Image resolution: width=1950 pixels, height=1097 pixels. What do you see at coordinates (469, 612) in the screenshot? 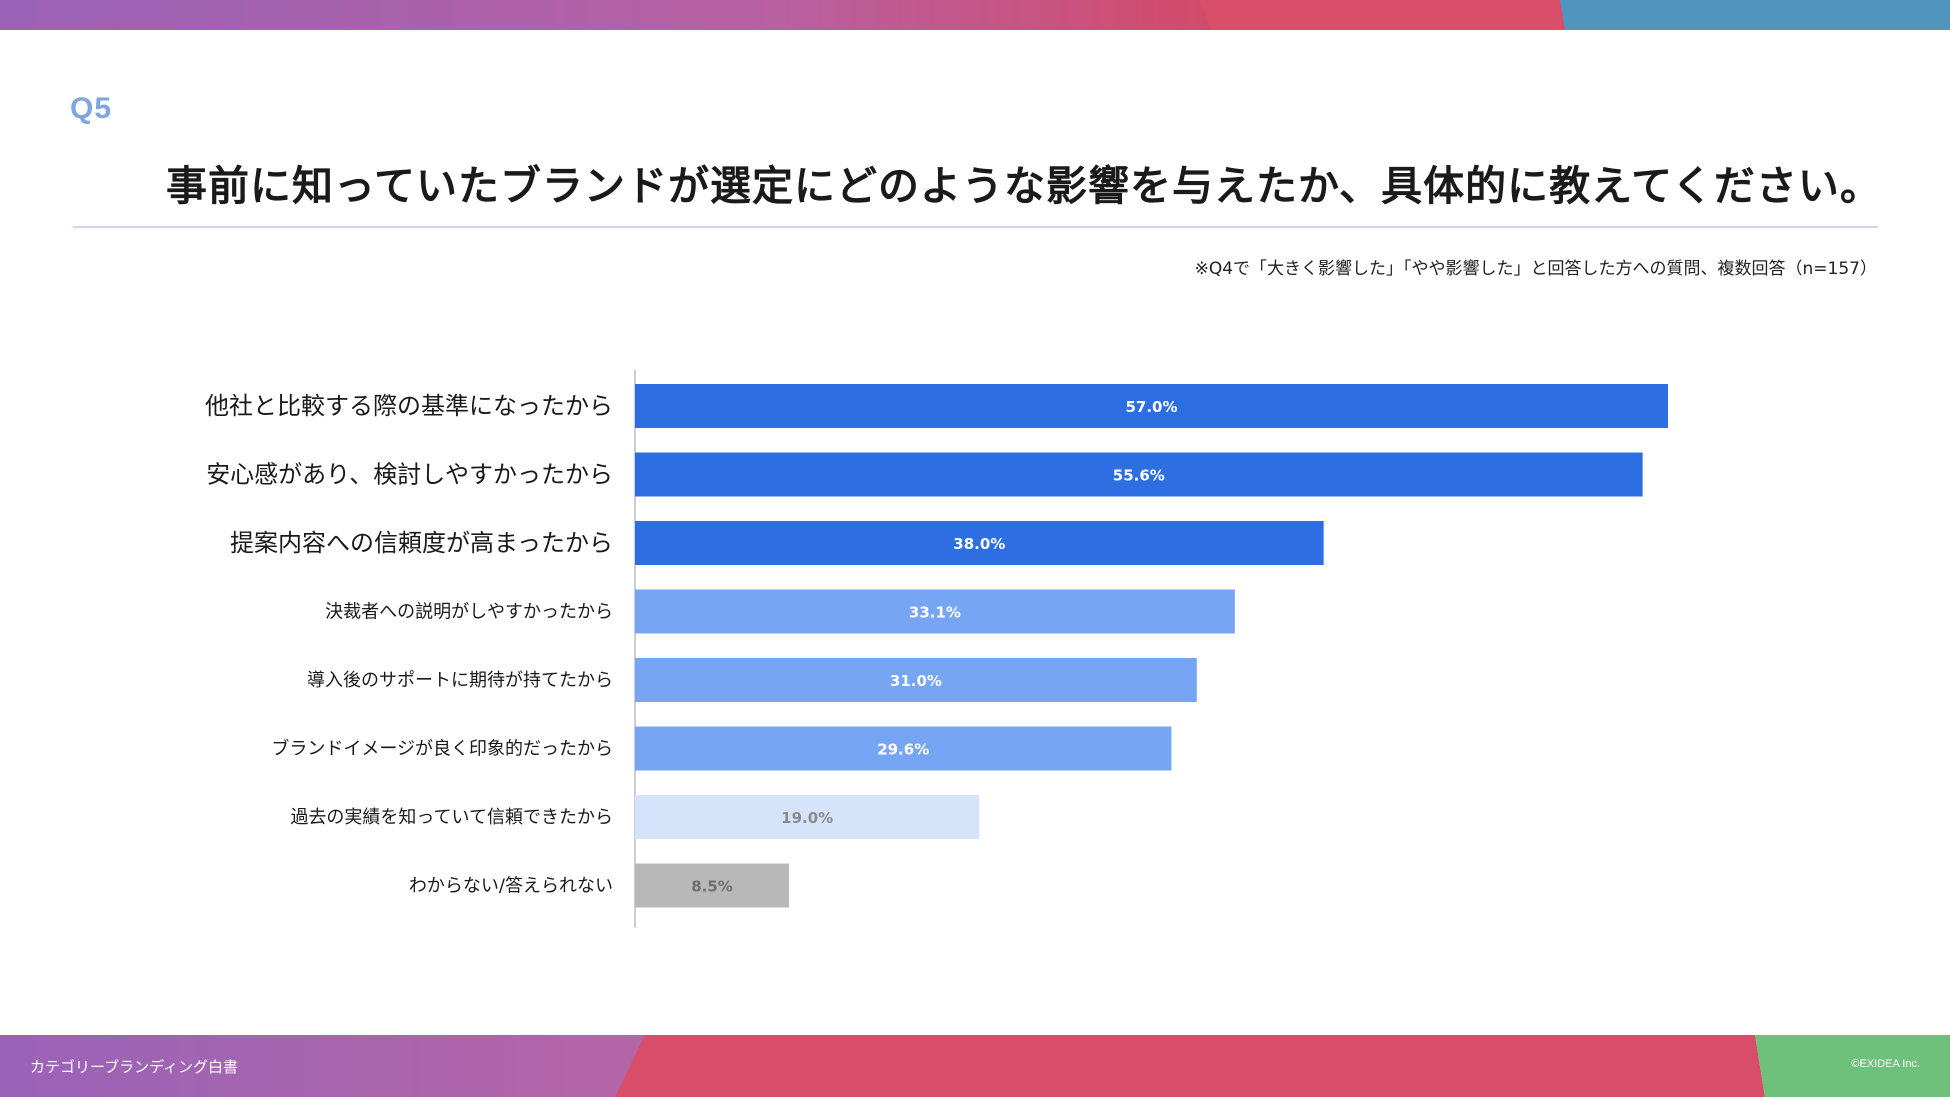
I see `category-label: 決裁者への説明がしやすかったから` at bounding box center [469, 612].